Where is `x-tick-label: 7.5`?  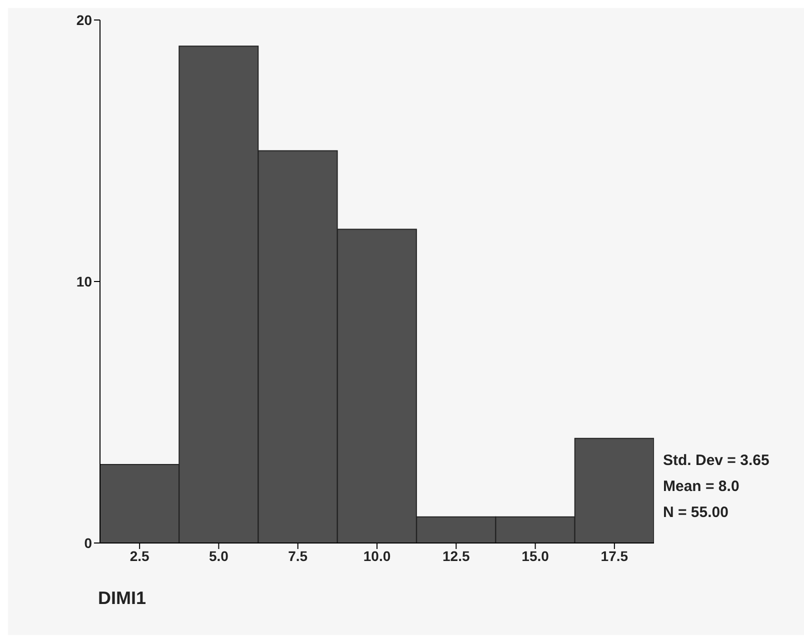 x-tick-label: 7.5 is located at coordinates (298, 556).